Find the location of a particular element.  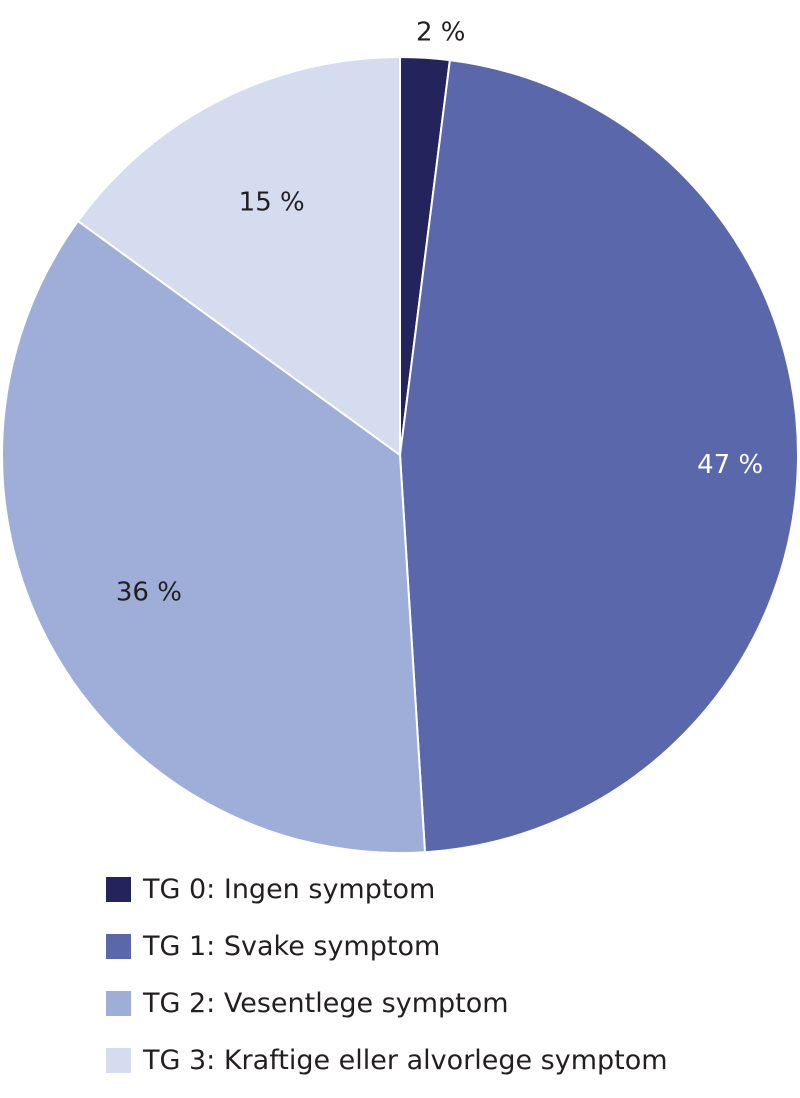

legend-item-tg3: TG 3: Kraftige eller alvorlege symptom is located at coordinates (387, 1060).